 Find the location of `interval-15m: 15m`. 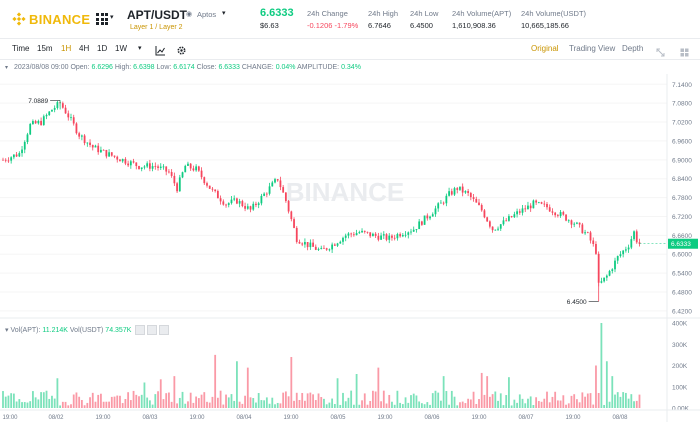

interval-15m: 15m is located at coordinates (45, 48).